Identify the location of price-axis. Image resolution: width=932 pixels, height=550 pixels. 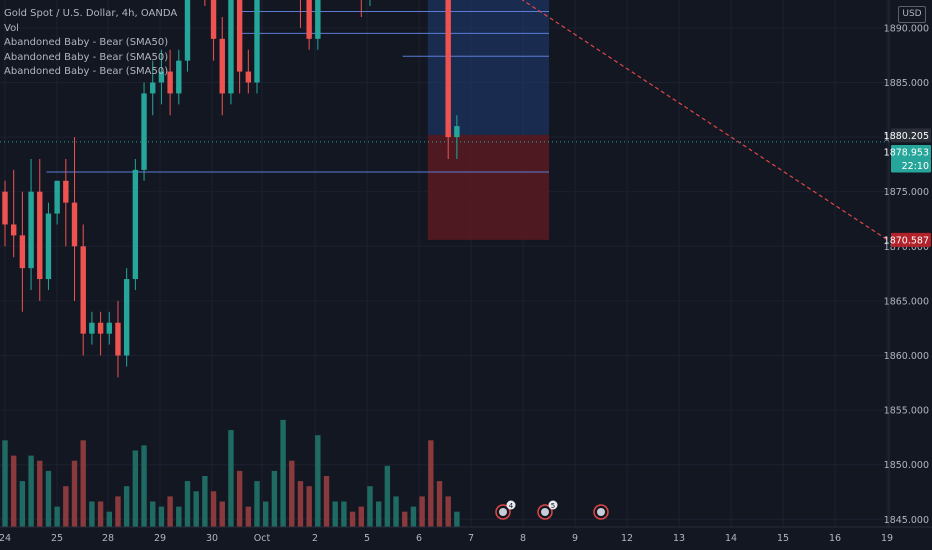
(910, 275).